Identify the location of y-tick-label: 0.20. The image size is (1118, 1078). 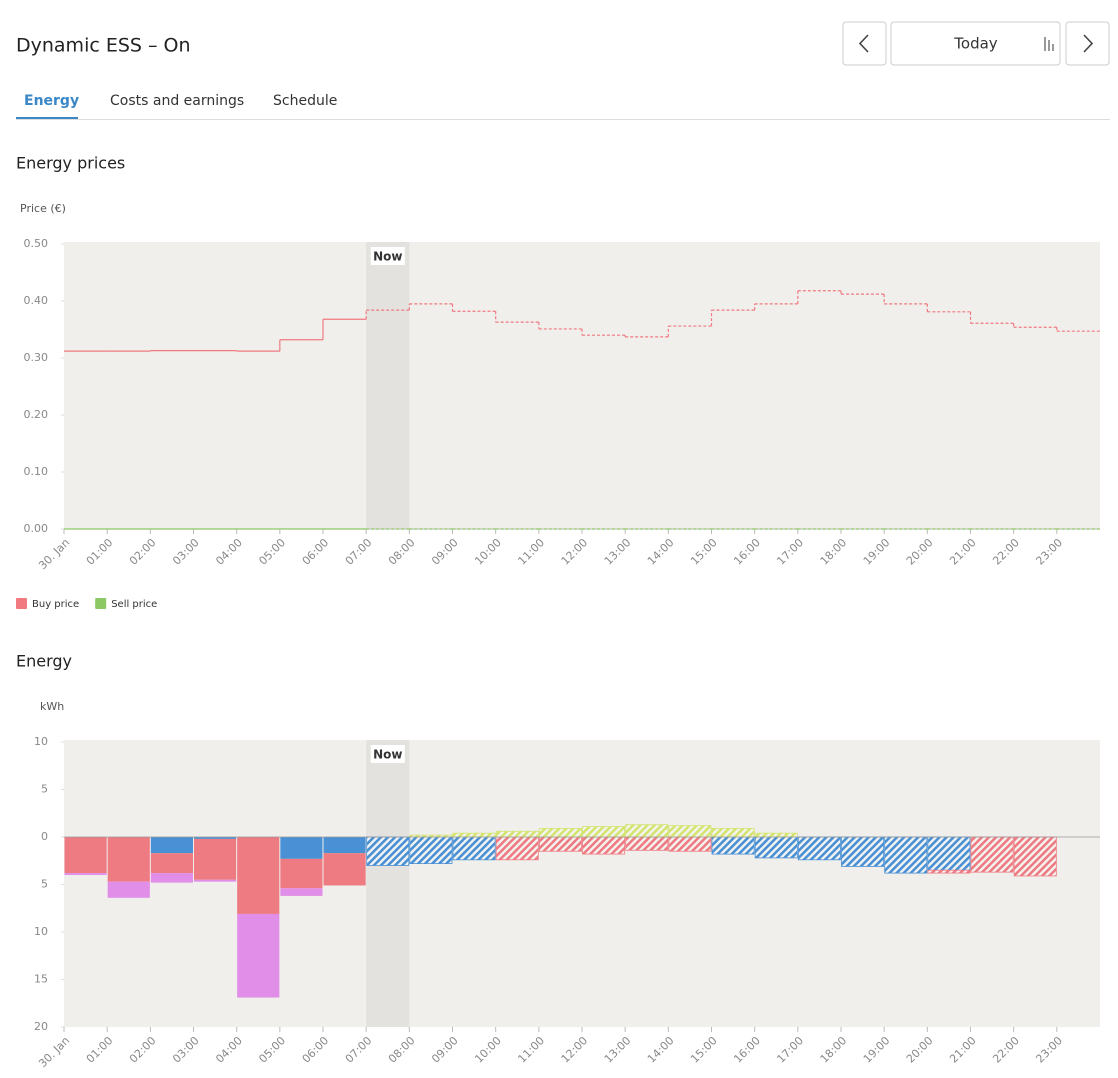
(36, 414).